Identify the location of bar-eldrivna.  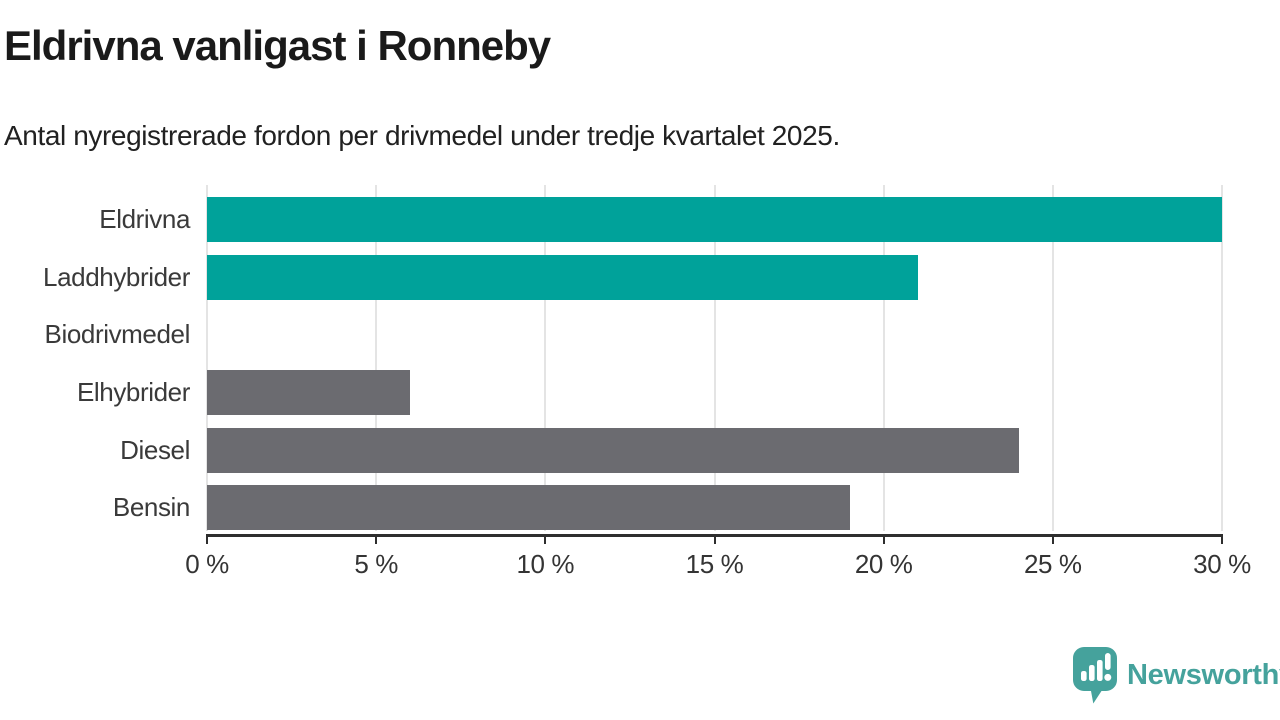
(714, 219).